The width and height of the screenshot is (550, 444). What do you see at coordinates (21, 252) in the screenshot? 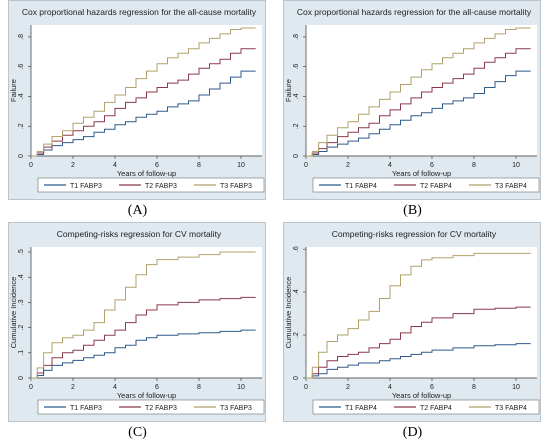
I see `y-tick-label: .5` at bounding box center [21, 252].